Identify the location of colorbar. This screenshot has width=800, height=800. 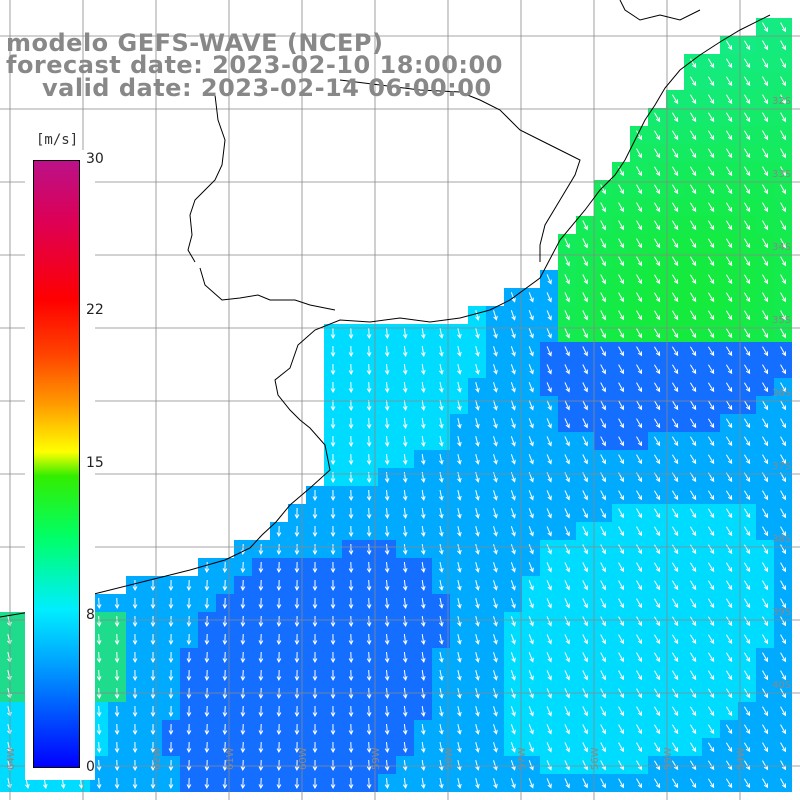
(56, 464).